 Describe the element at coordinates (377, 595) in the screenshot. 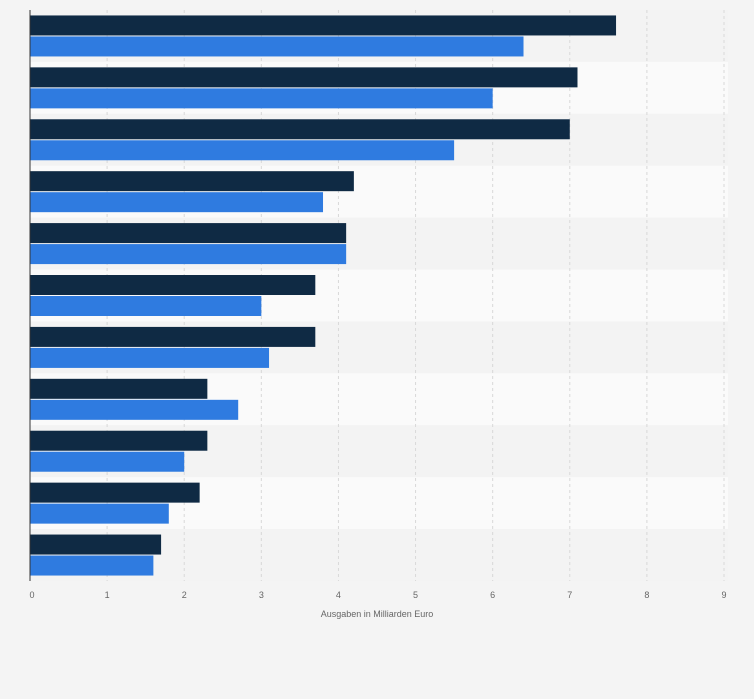

I see `x-tick-labels: 0 1 2 3 4 5 6 7 8 9` at that location.